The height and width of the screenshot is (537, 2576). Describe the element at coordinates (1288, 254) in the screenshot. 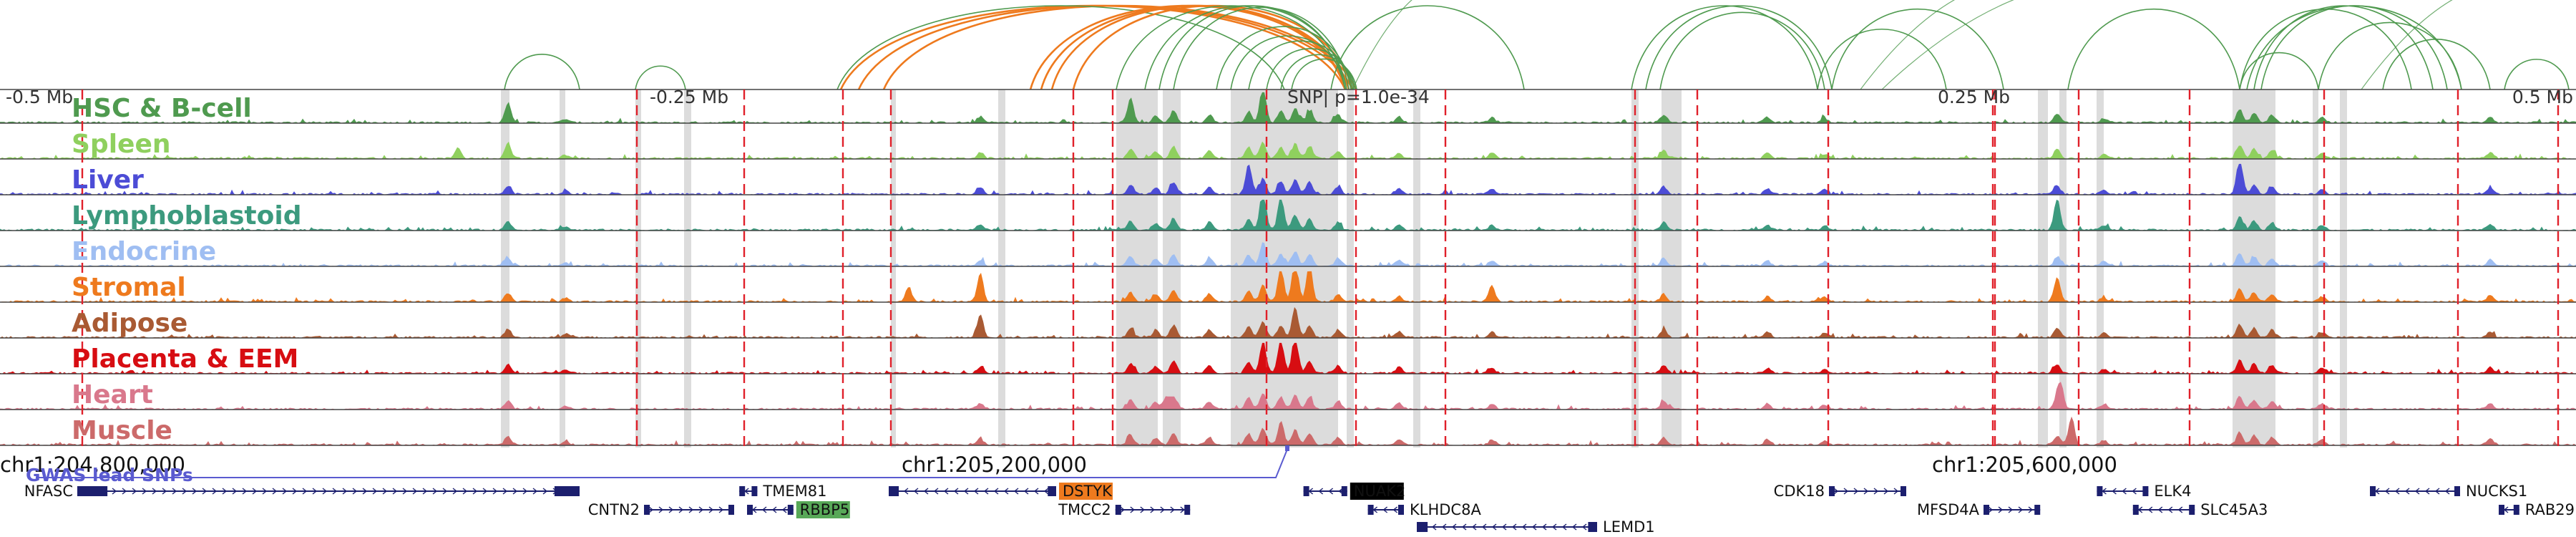

I see `signal-track-endocrine` at that location.